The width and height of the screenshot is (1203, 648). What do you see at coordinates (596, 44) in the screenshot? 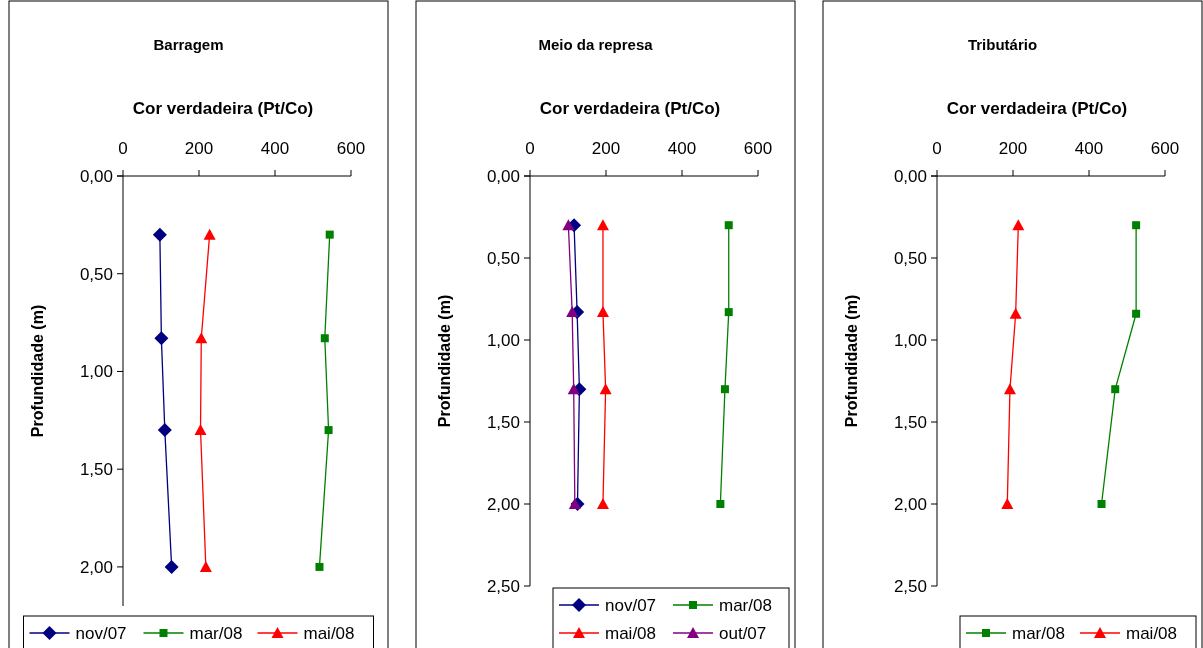
I see `chart-title: Meio da represa` at bounding box center [596, 44].